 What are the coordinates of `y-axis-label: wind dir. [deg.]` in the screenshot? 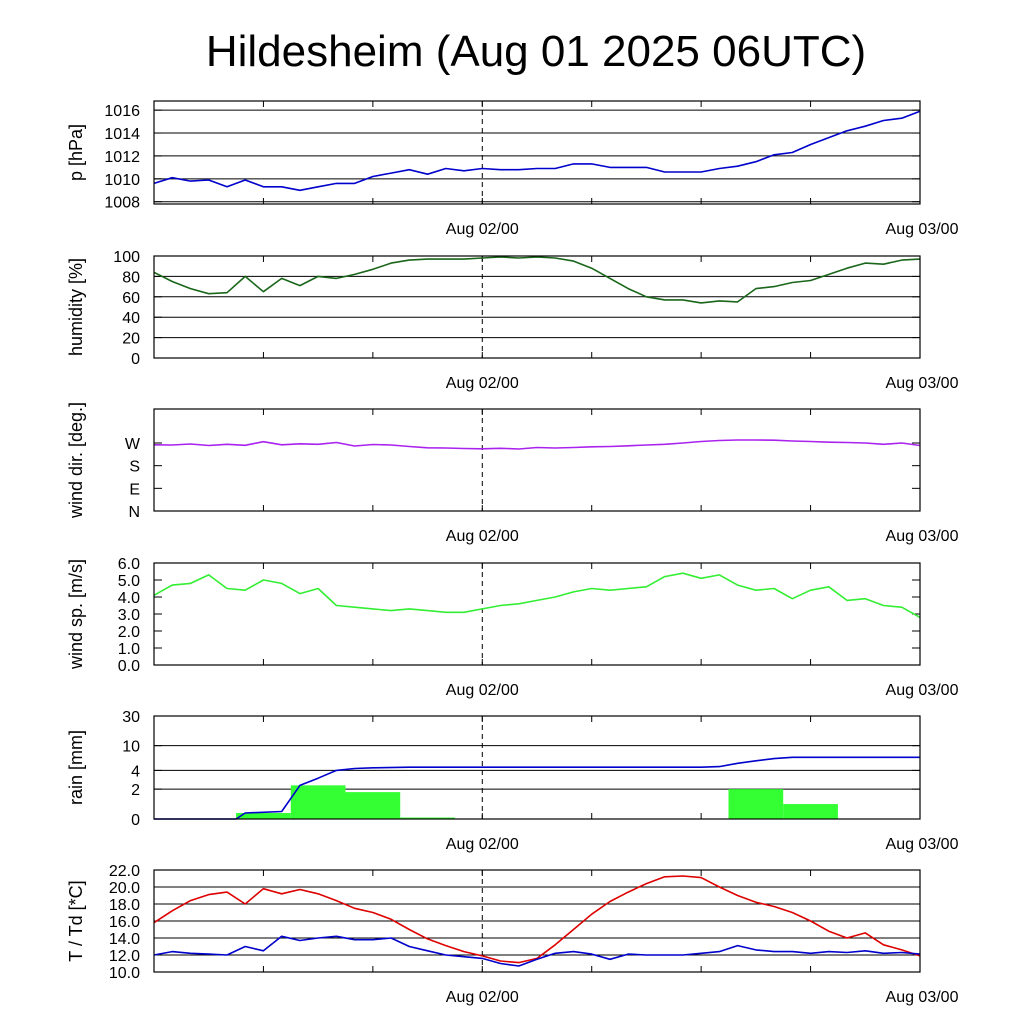 It's located at (76, 460).